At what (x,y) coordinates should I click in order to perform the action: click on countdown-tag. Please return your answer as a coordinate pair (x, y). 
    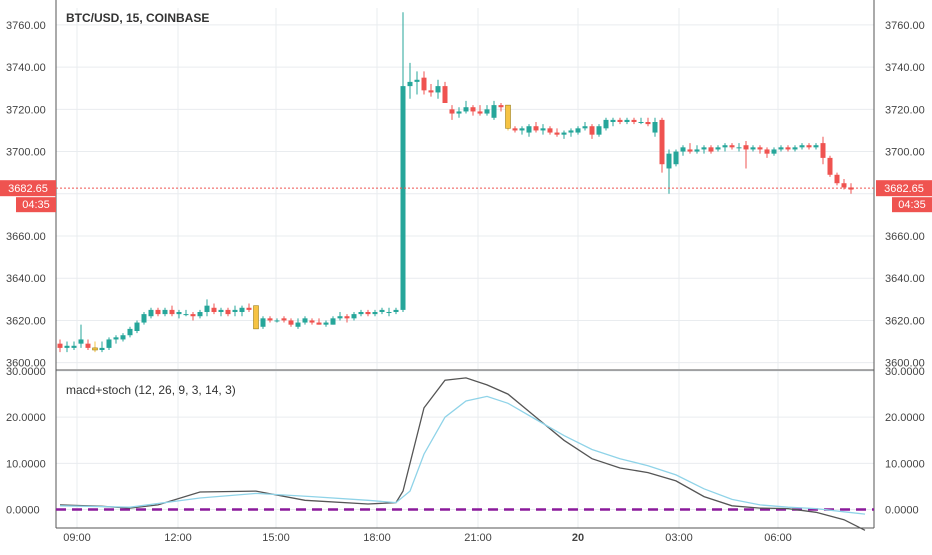
    Looking at the image, I should click on (36, 205).